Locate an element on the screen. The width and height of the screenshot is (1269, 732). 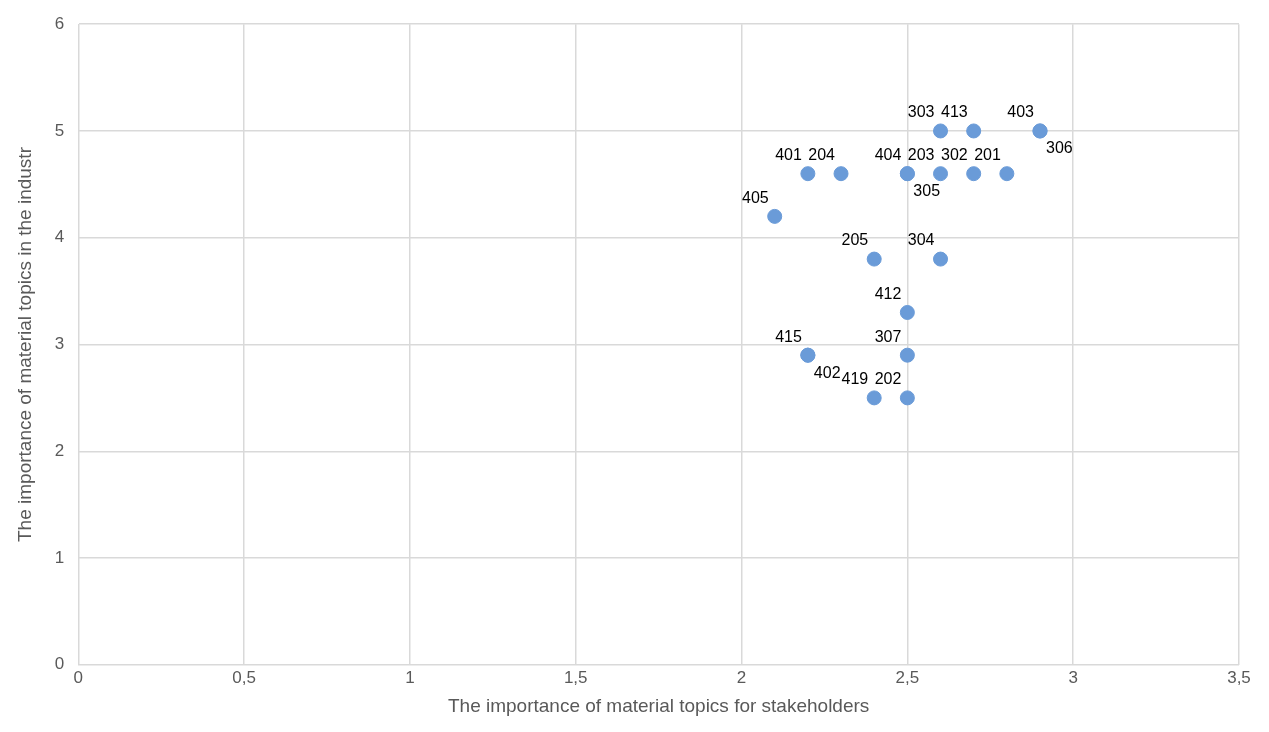
annotation: 404 is located at coordinates (888, 155).